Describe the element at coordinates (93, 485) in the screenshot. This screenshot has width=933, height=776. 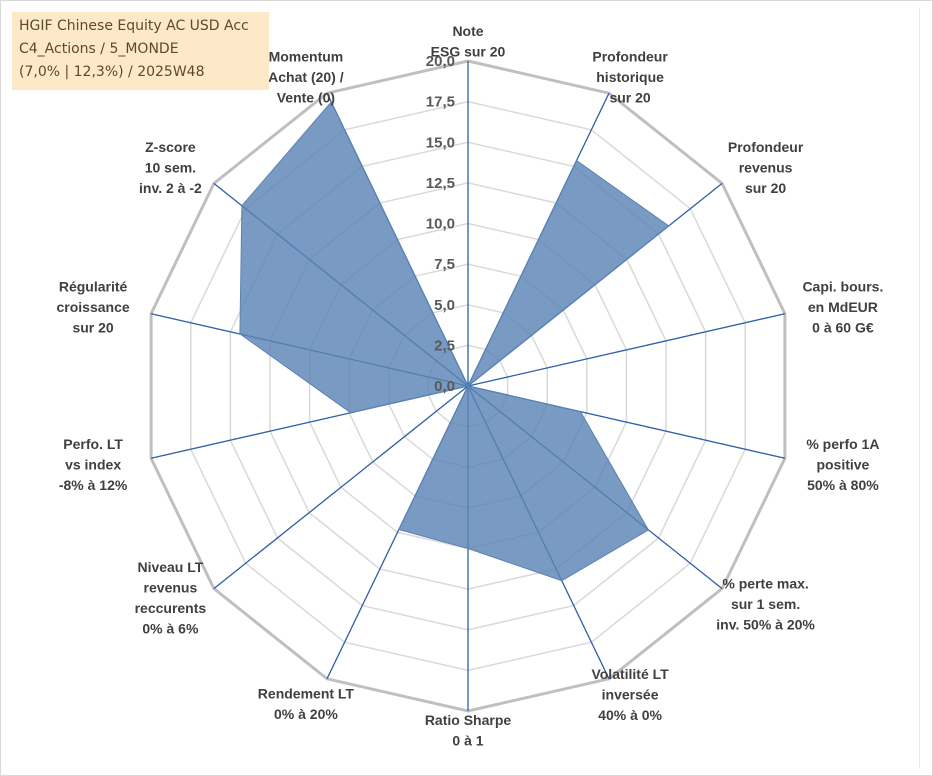
I see `axis-label-line: -8% à 12%` at that location.